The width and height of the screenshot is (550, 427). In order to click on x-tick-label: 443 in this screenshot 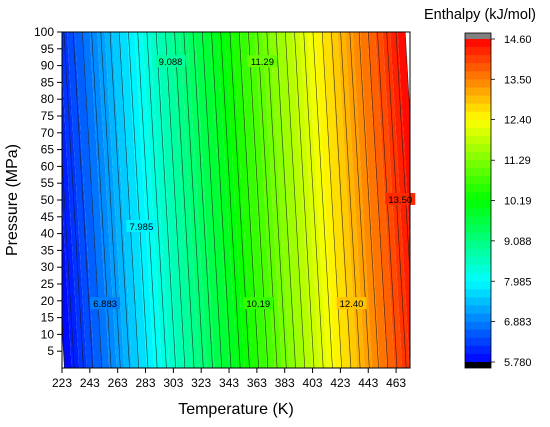, I will do `click(368, 383)`.